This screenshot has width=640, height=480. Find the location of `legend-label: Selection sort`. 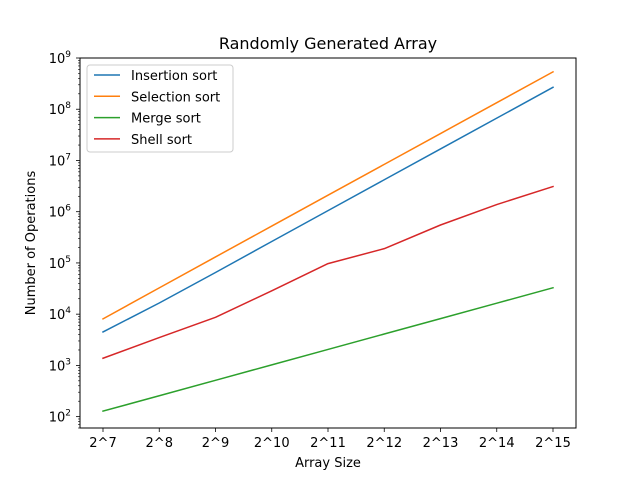

legend-label: Selection sort is located at coordinates (175, 97).